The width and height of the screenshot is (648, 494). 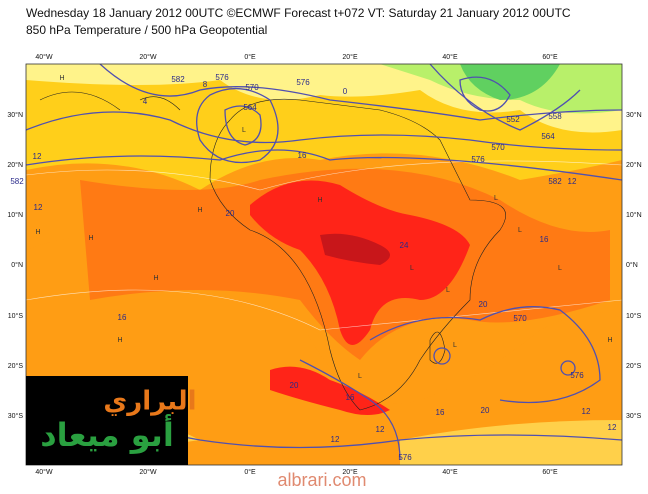 What do you see at coordinates (205, 84) in the screenshot?
I see `contour-label: 8` at bounding box center [205, 84].